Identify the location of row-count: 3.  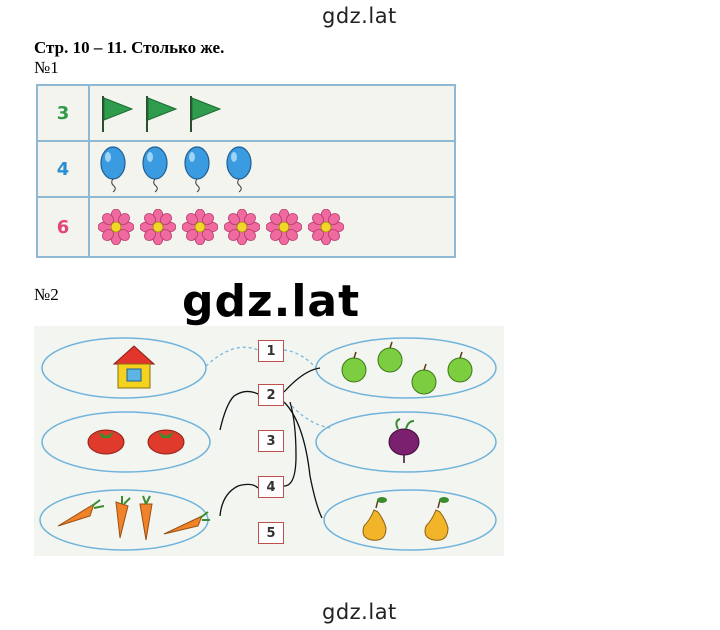
(64, 113).